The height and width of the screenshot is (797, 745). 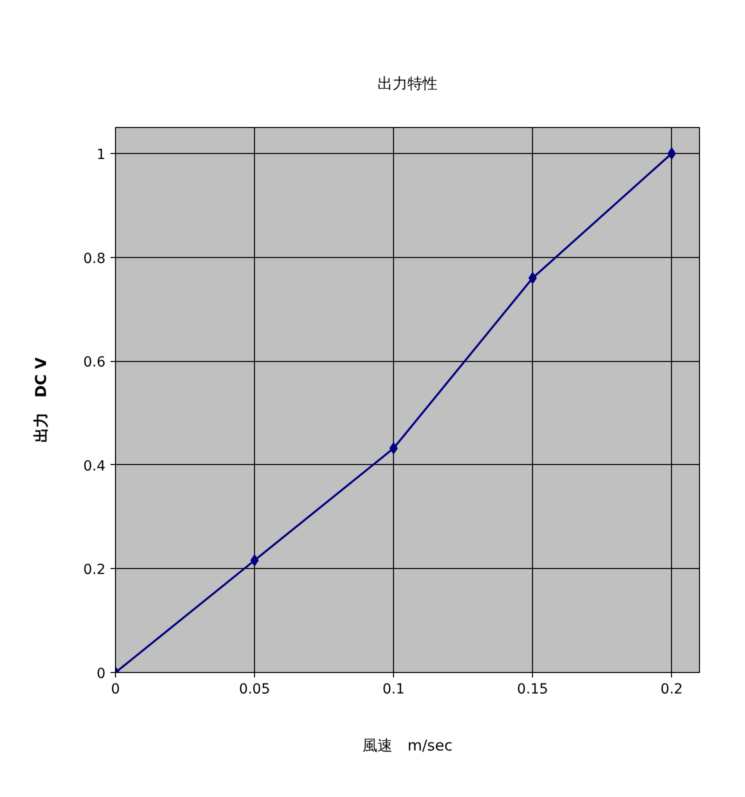 I want to click on x-tick-label: 0.05, so click(x=254, y=690).